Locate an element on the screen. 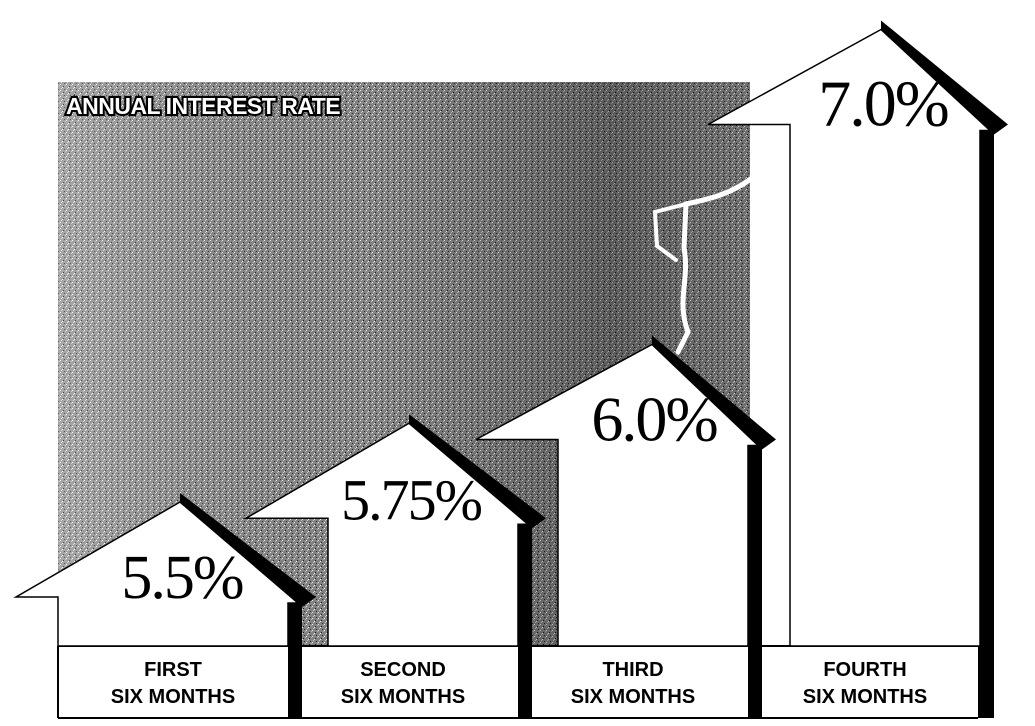 The width and height of the screenshot is (1035, 726). bar-1: 5.5% FIRST SIX MONTHS is located at coordinates (164, 605).